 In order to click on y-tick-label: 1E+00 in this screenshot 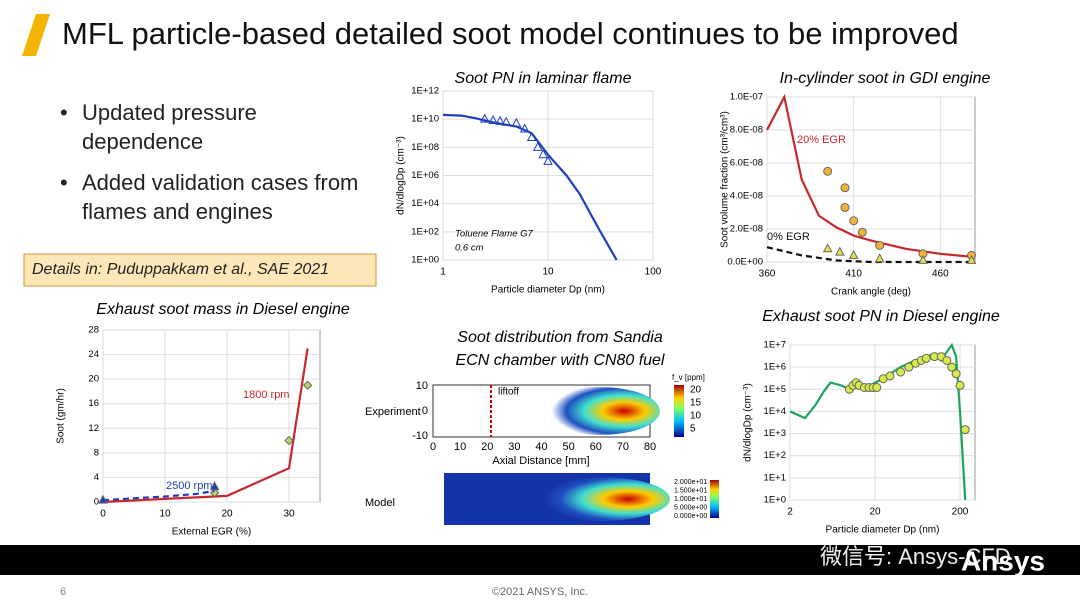, I will do `click(425, 260)`.